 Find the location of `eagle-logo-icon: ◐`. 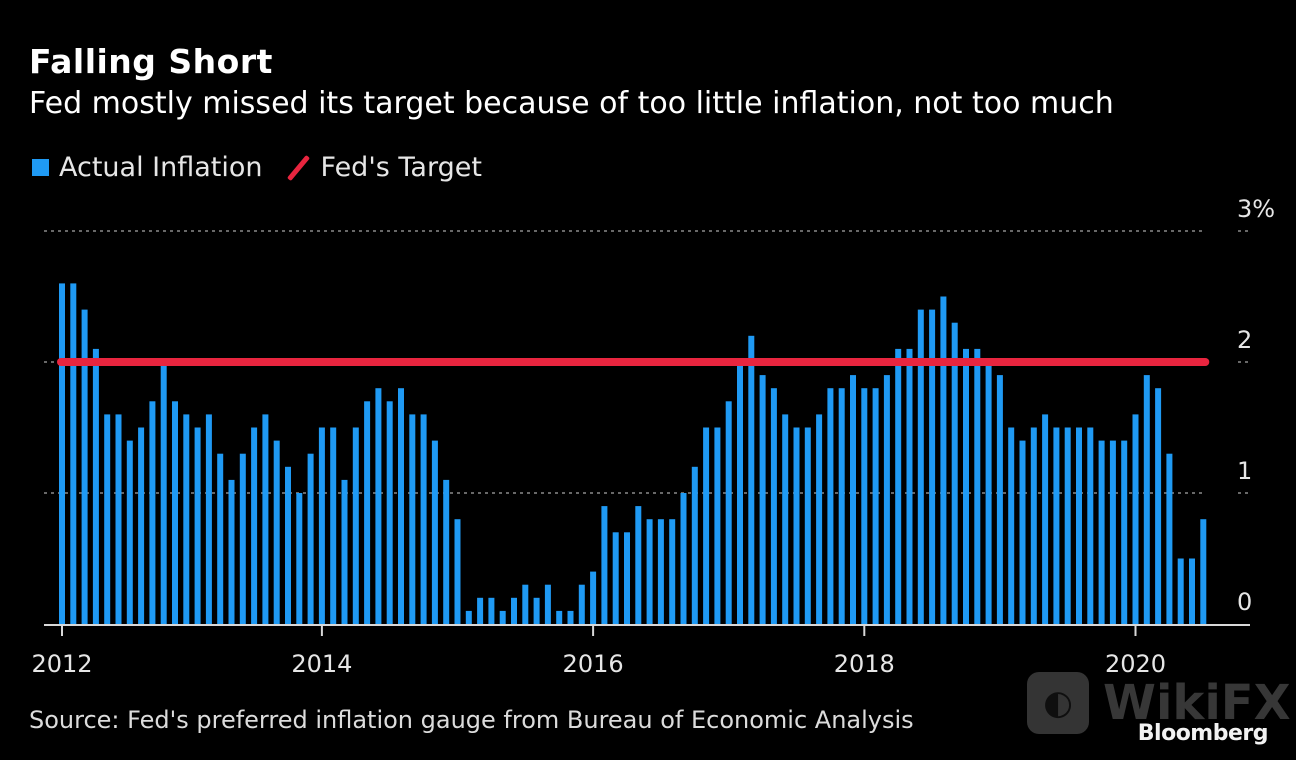

eagle-logo-icon: ◐ is located at coordinates (1058, 703).